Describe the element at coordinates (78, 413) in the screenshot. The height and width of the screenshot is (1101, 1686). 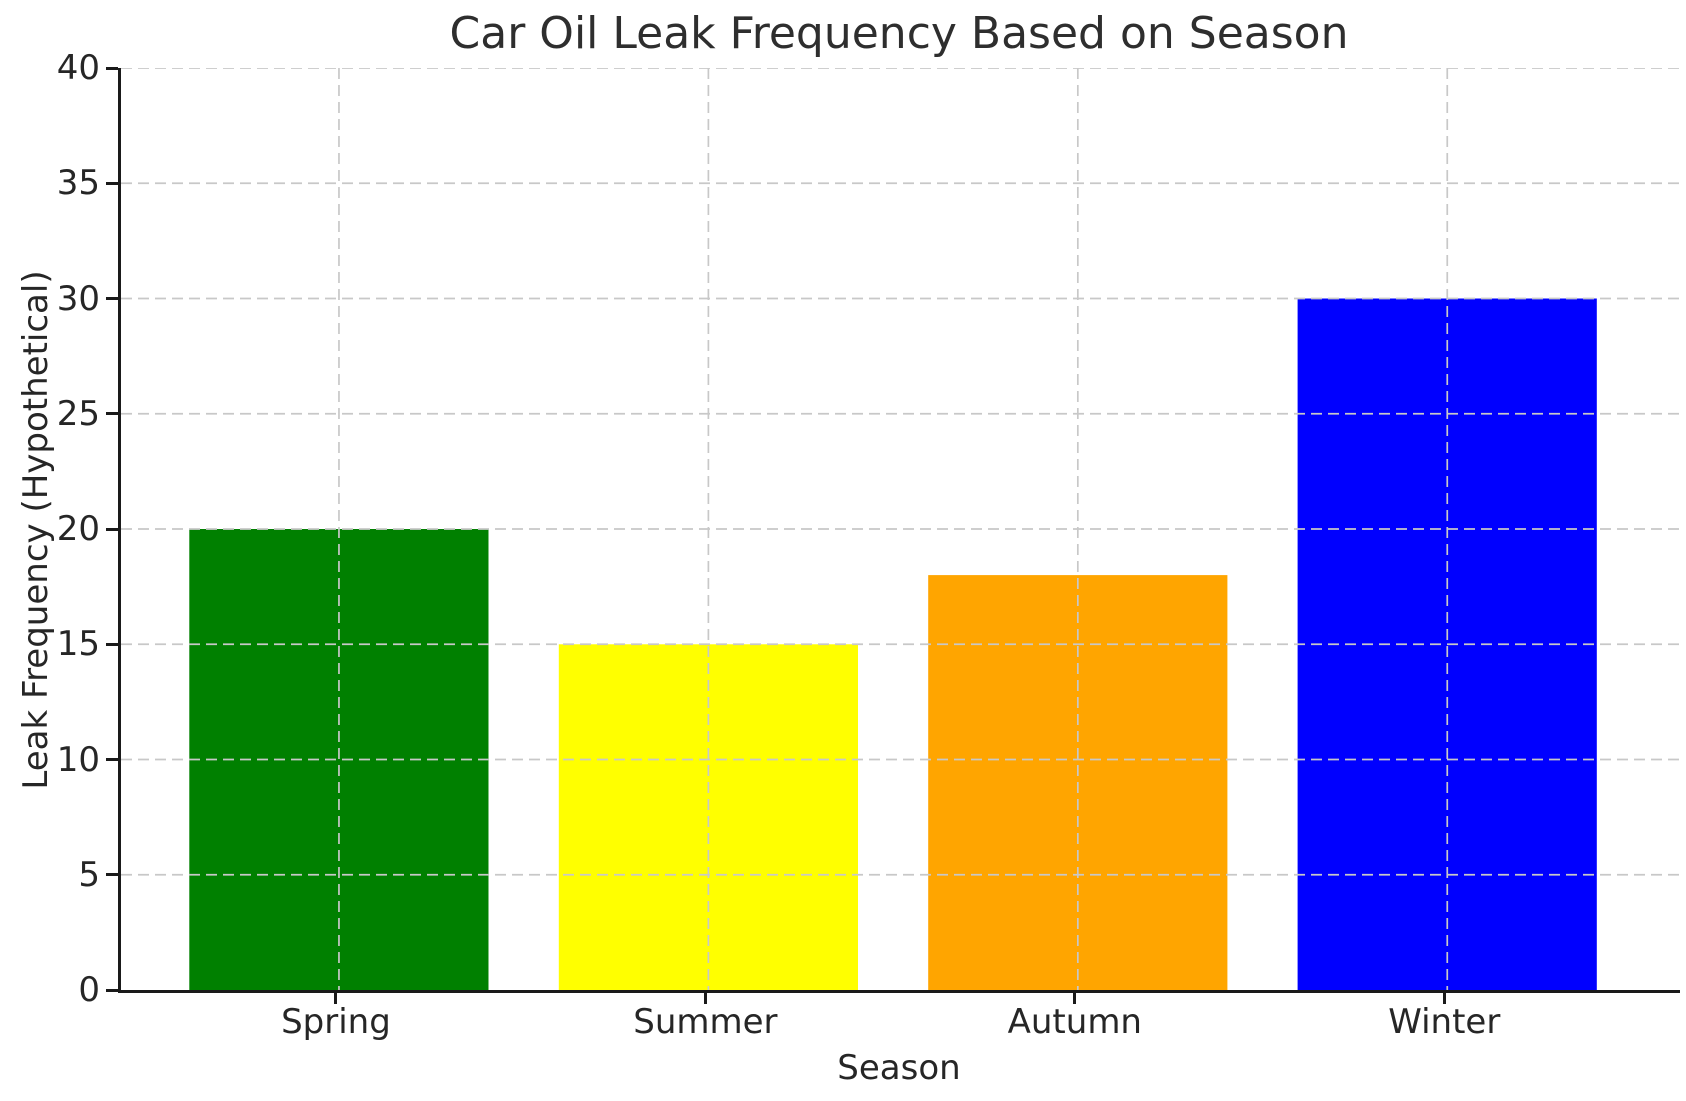
I see `y-tick-label-25: 25` at that location.